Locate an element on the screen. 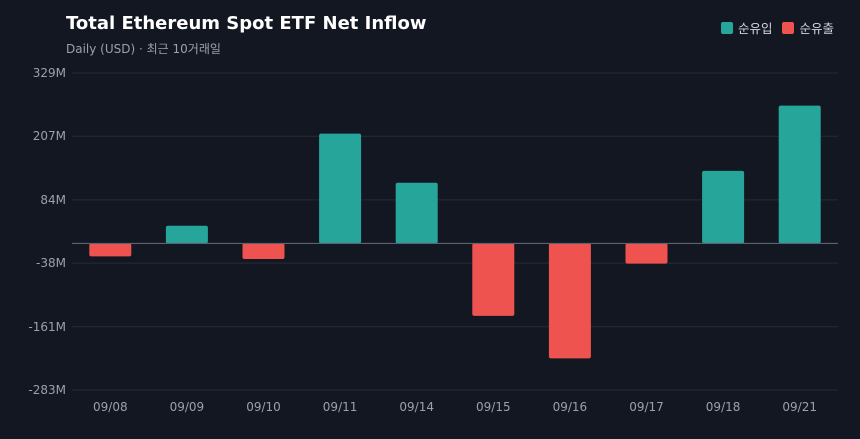 The image size is (860, 439). chart-legend: 순유입 순유출 is located at coordinates (777, 27).